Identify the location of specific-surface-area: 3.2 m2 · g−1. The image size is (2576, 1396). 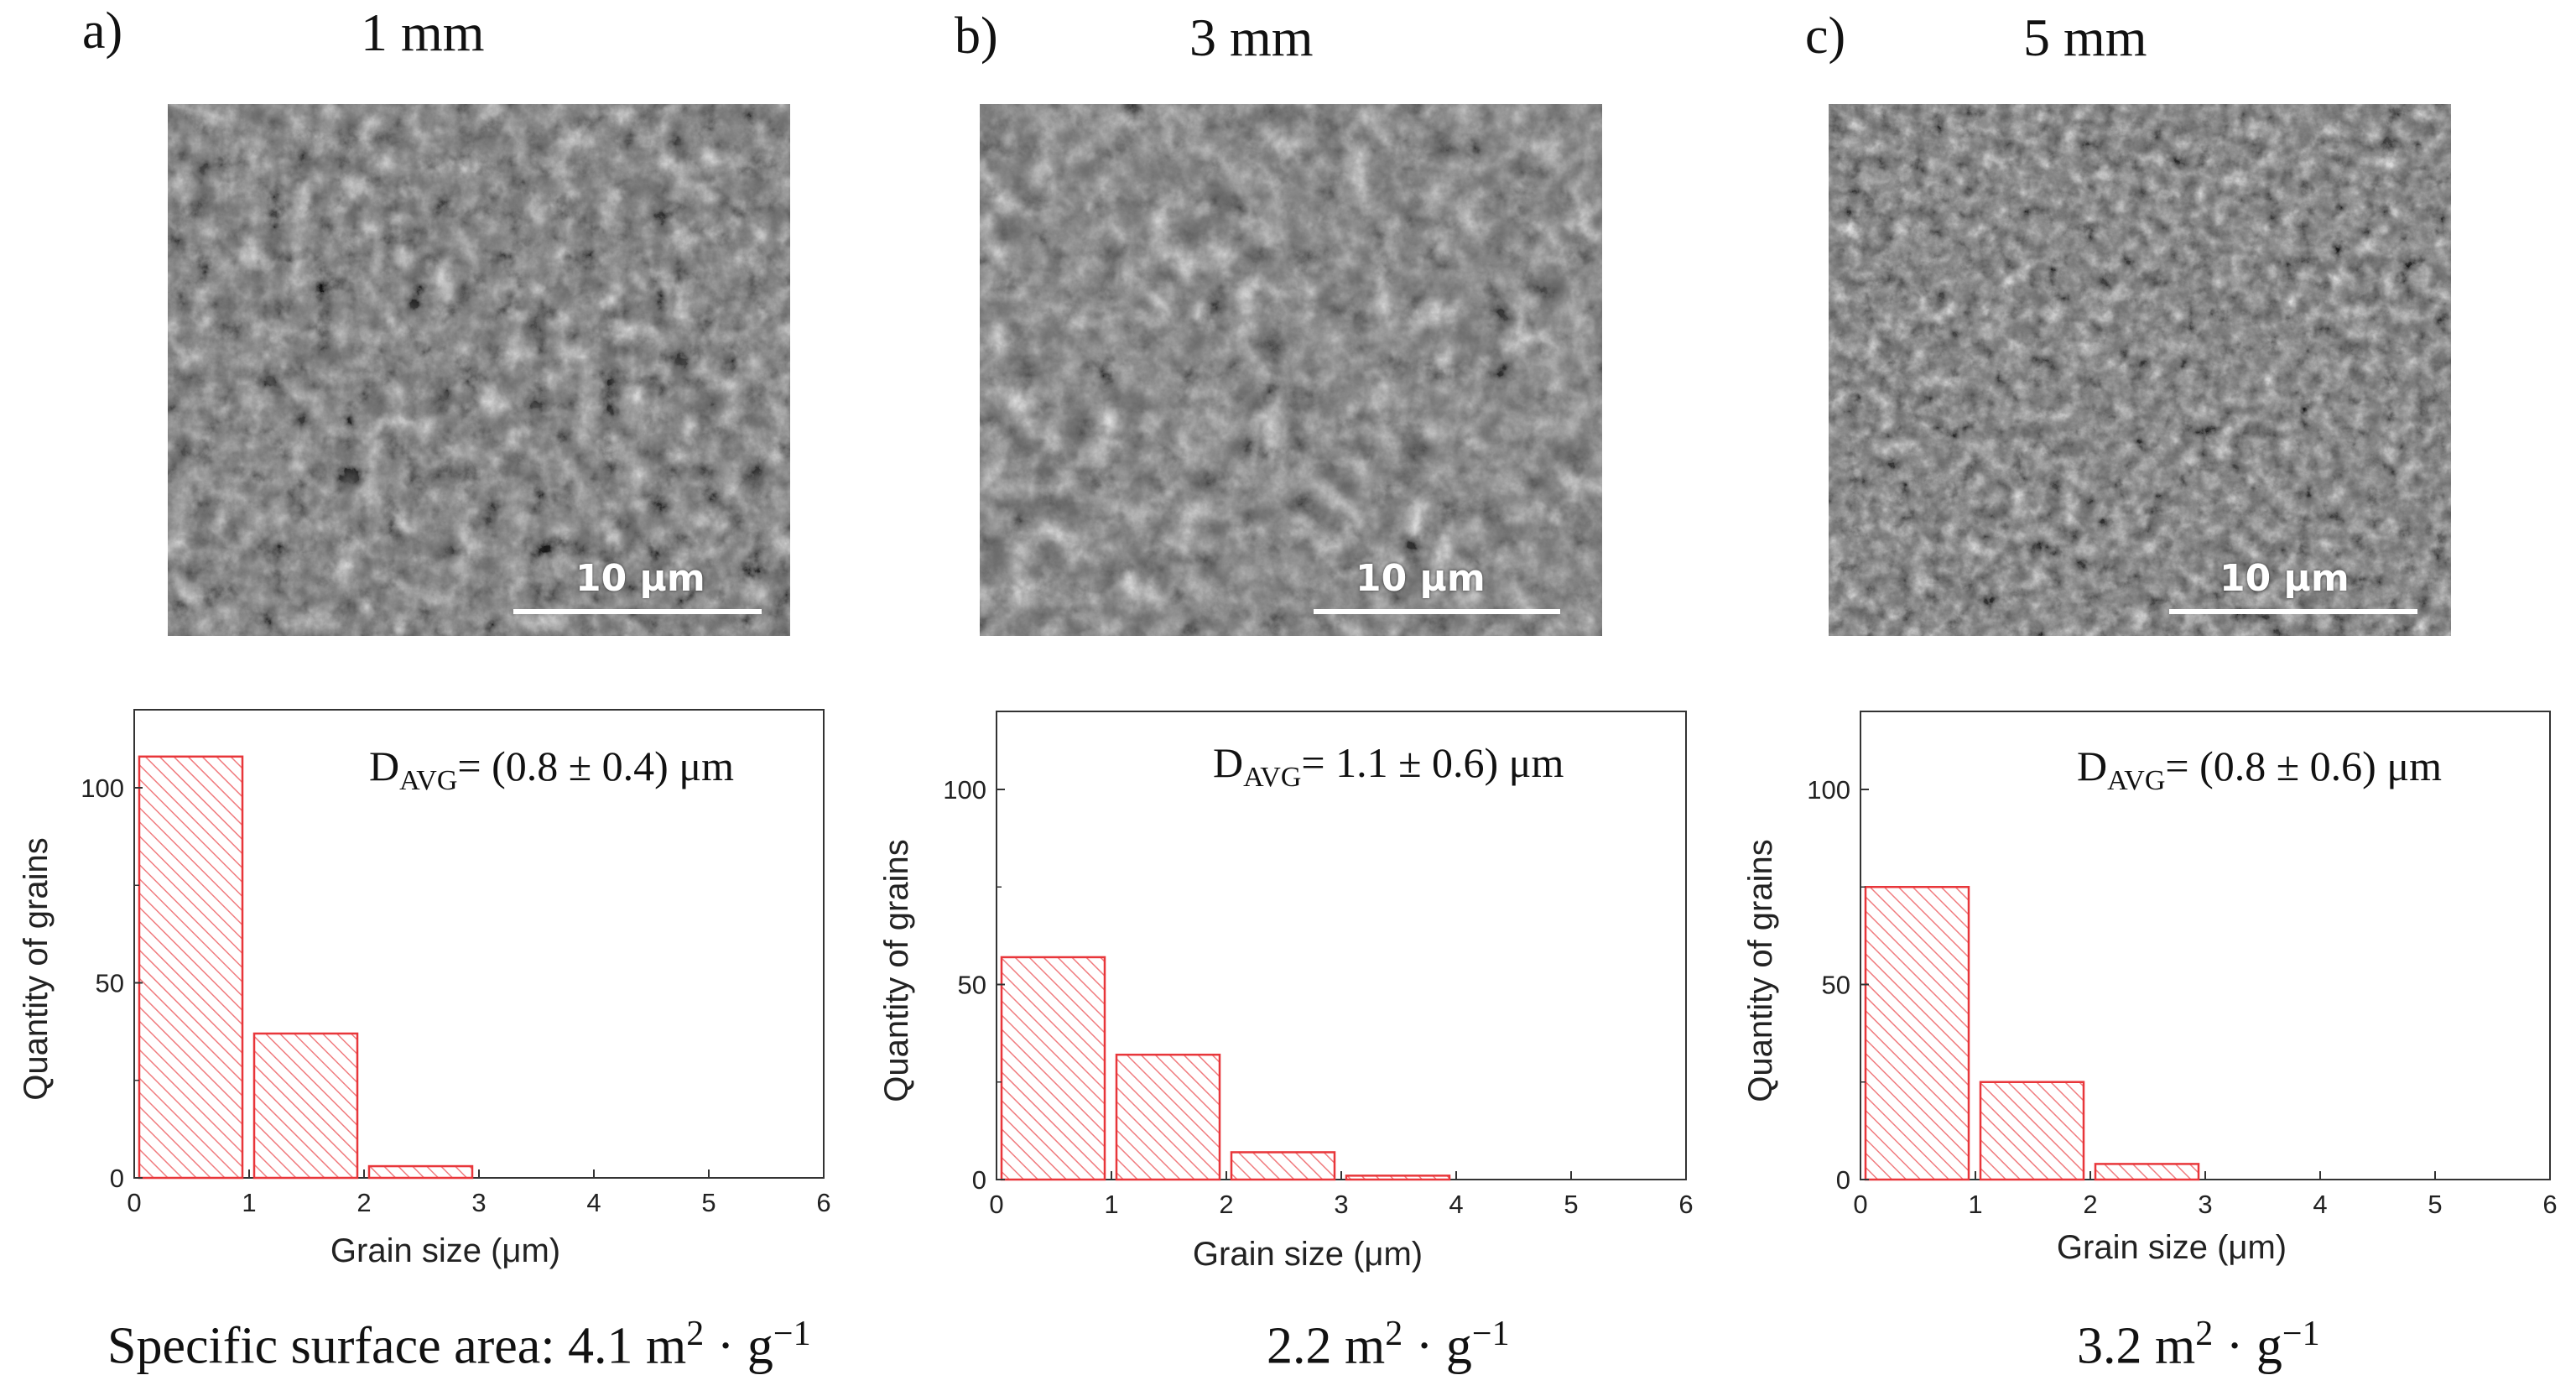
(2198, 1346).